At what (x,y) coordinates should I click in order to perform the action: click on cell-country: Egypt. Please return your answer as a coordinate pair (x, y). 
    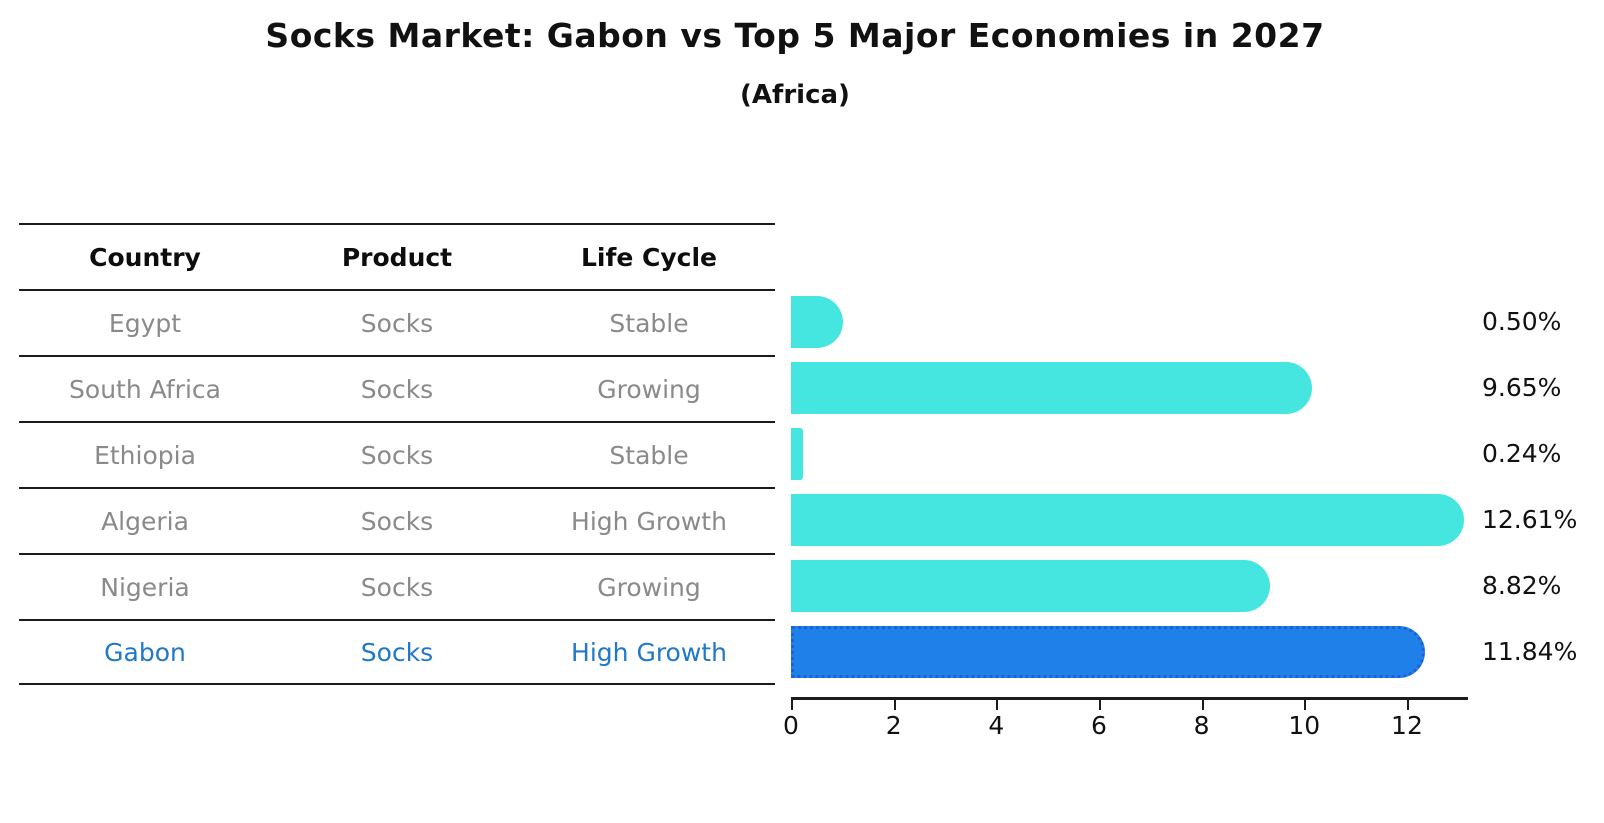
    Looking at the image, I should click on (145, 323).